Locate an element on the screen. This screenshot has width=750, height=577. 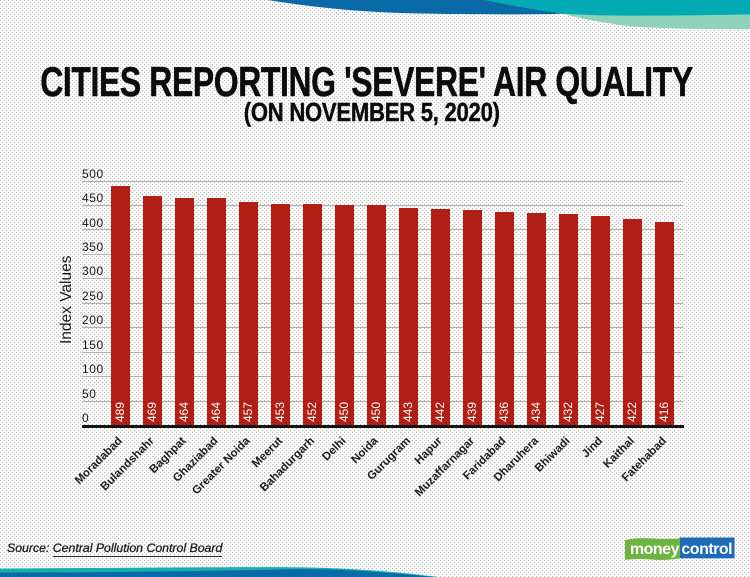
svg-text: control is located at coordinates (706, 549).